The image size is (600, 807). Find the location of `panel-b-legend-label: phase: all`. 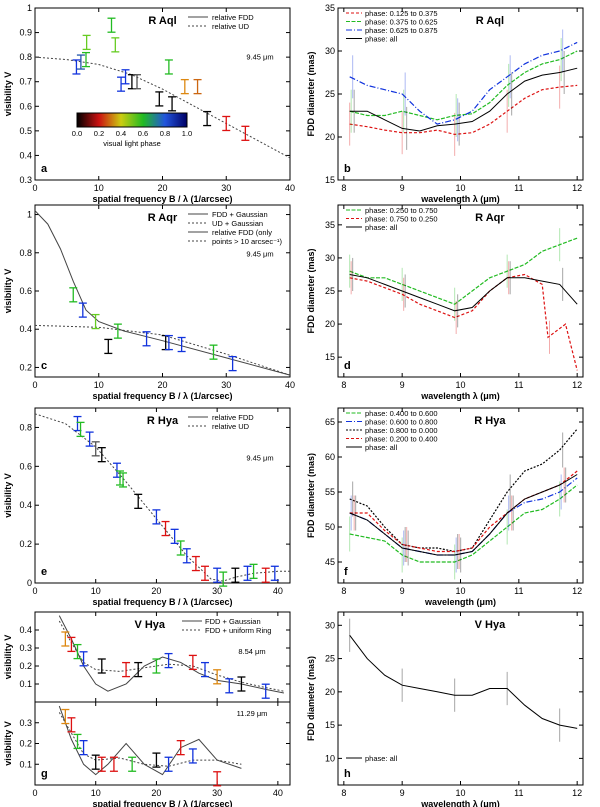

panel-b-legend-label: phase: all is located at coordinates (381, 39).